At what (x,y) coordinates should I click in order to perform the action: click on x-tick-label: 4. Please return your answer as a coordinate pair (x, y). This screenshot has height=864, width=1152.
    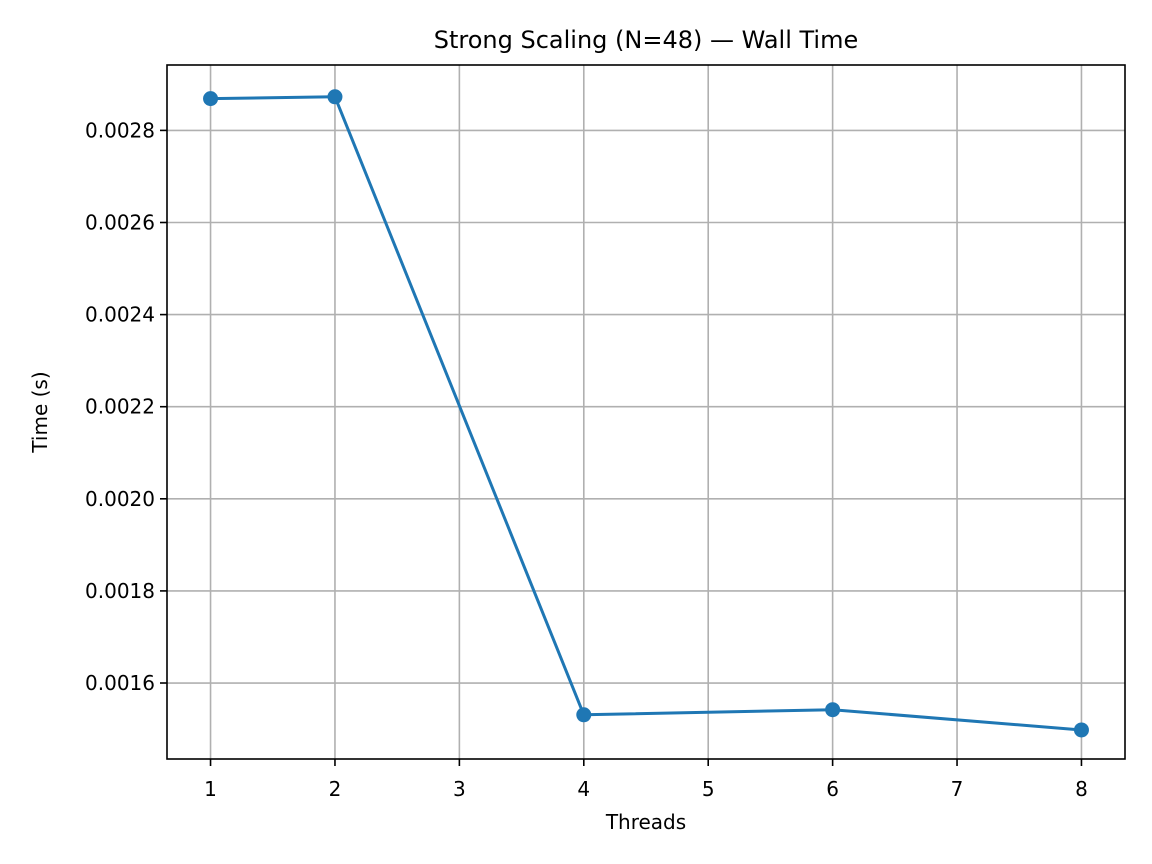
    Looking at the image, I should click on (583, 789).